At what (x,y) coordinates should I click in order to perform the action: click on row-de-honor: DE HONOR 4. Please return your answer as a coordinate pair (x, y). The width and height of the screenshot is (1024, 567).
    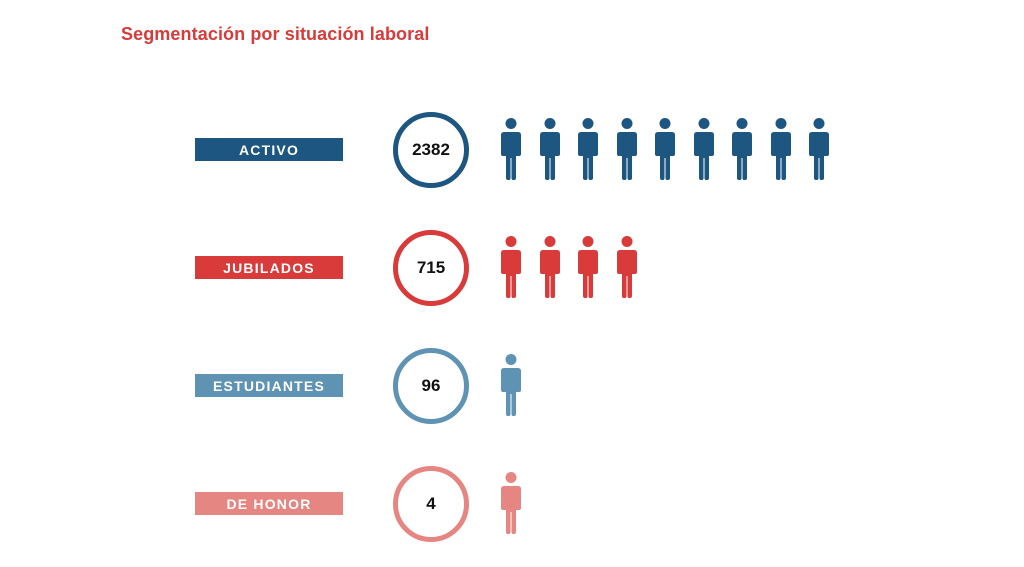
    Looking at the image, I should click on (512, 504).